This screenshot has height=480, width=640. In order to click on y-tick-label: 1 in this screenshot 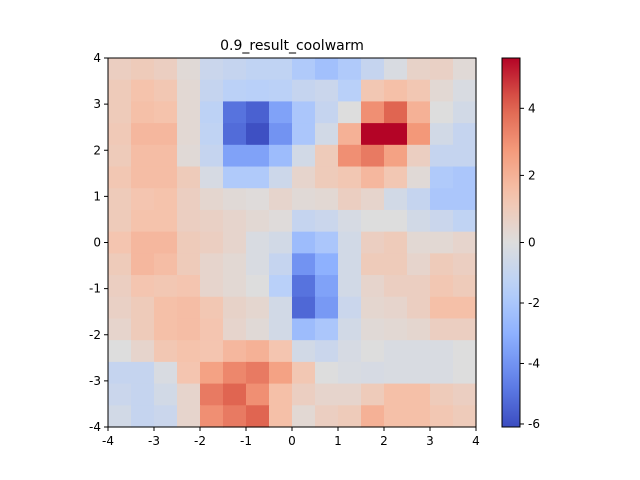, I will do `click(97, 196)`.